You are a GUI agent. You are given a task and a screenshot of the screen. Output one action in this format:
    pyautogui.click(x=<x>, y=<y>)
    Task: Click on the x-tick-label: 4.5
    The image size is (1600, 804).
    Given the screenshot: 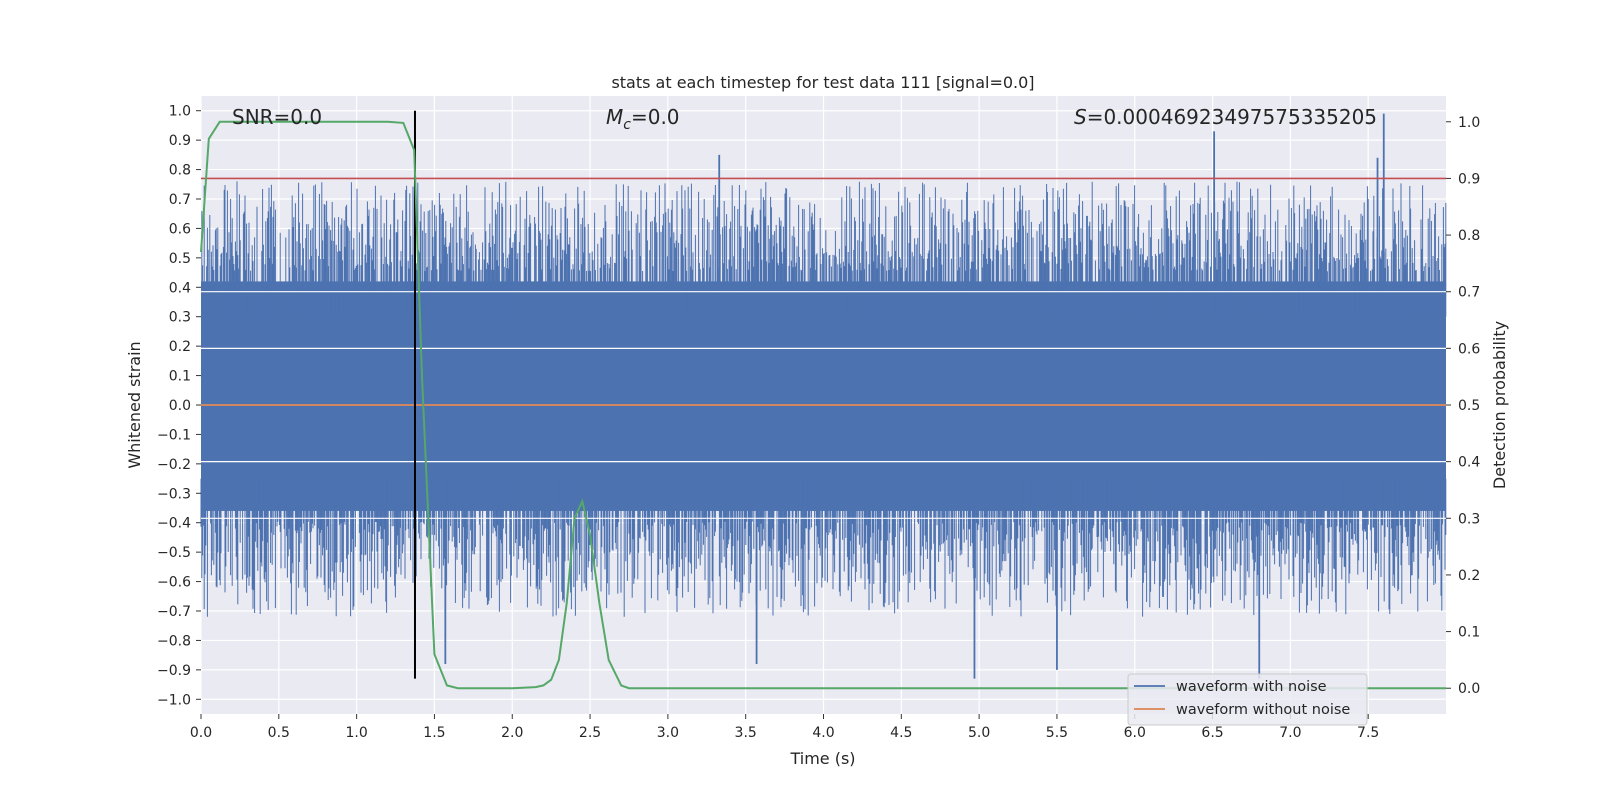 What is the action you would take?
    pyautogui.click(x=901, y=733)
    